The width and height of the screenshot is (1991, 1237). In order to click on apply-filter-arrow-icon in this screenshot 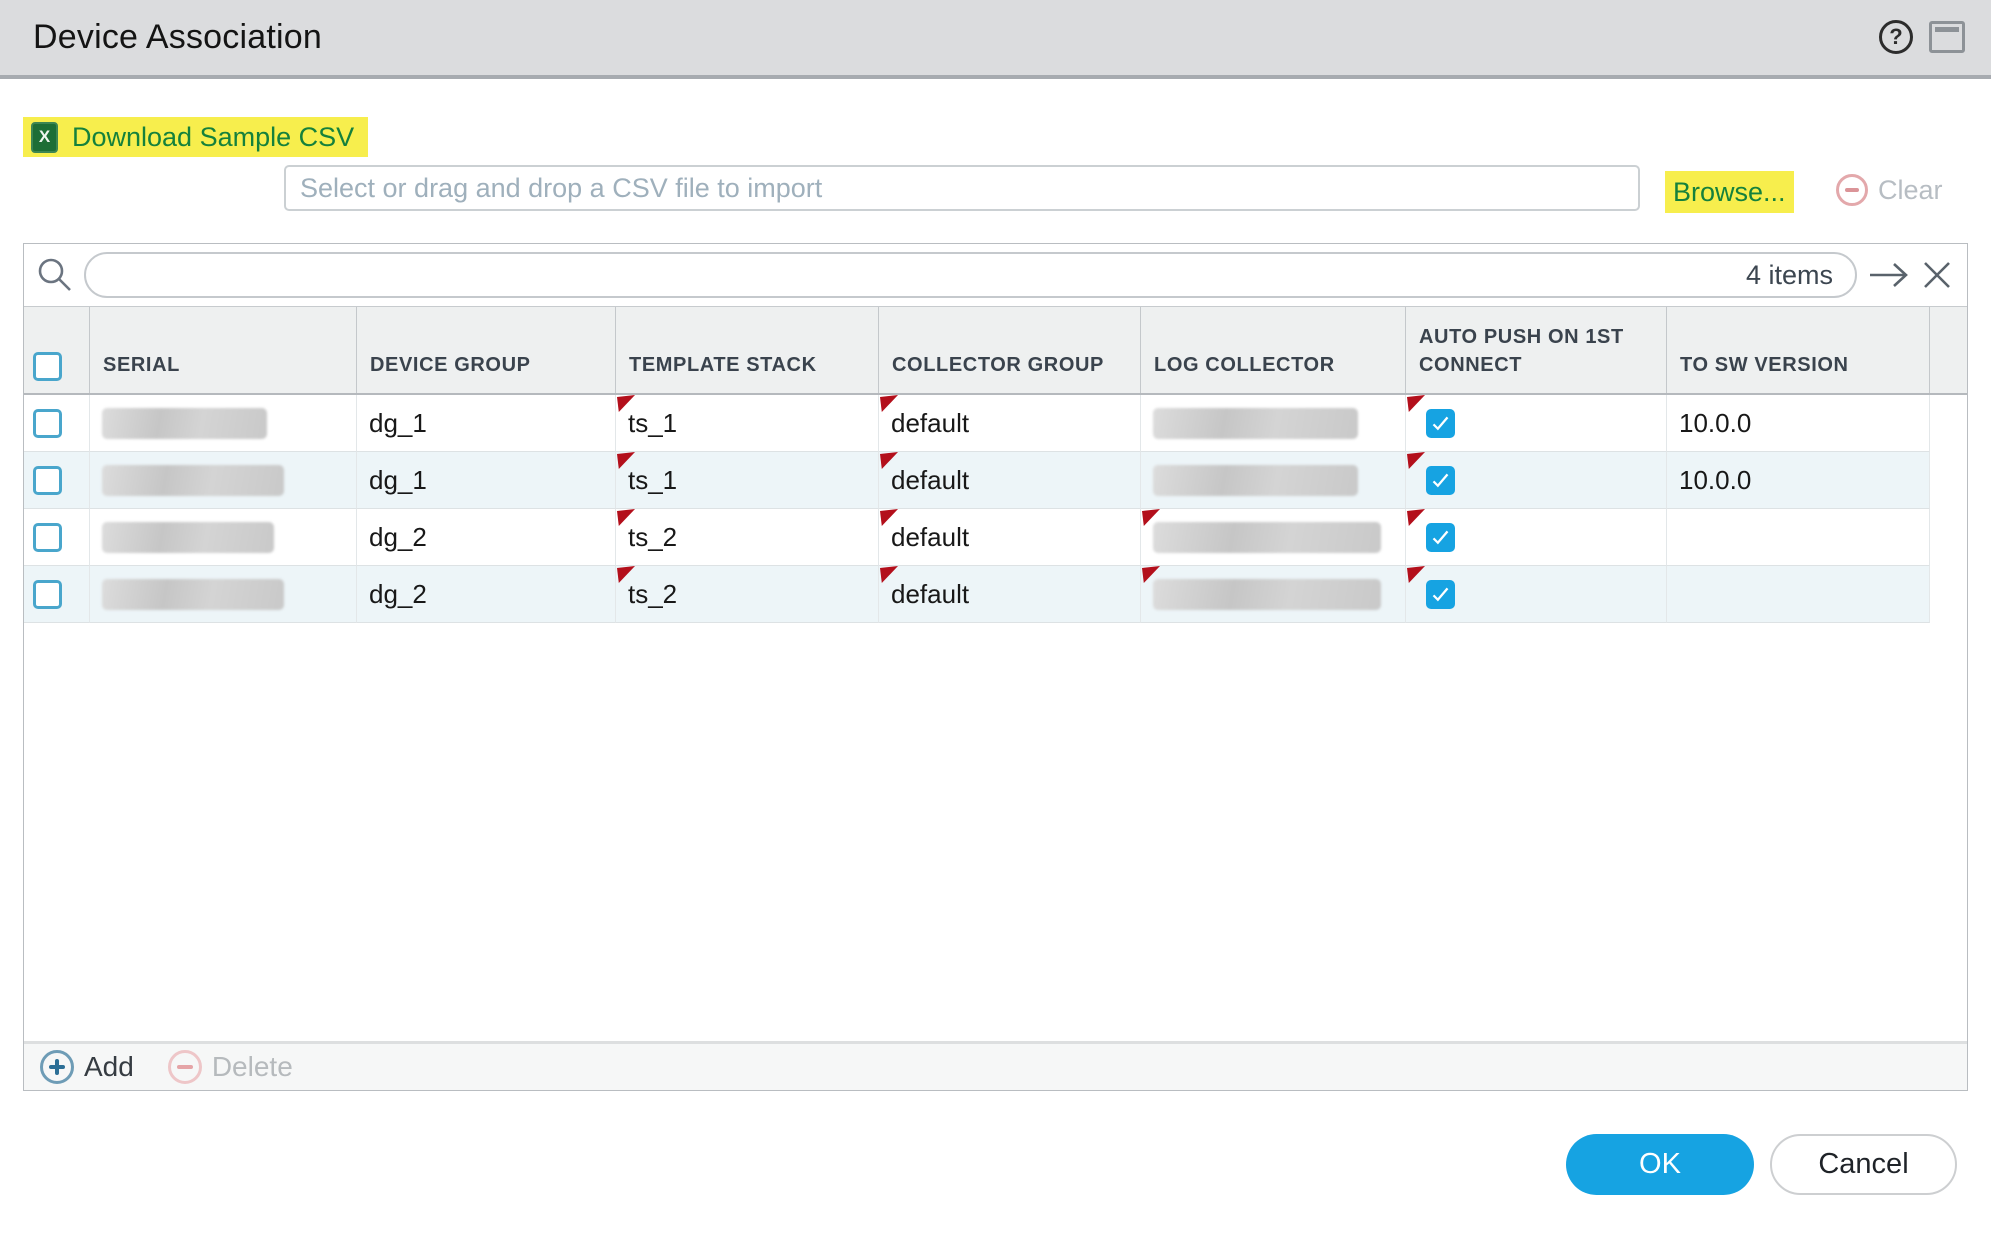, I will do `click(1889, 275)`.